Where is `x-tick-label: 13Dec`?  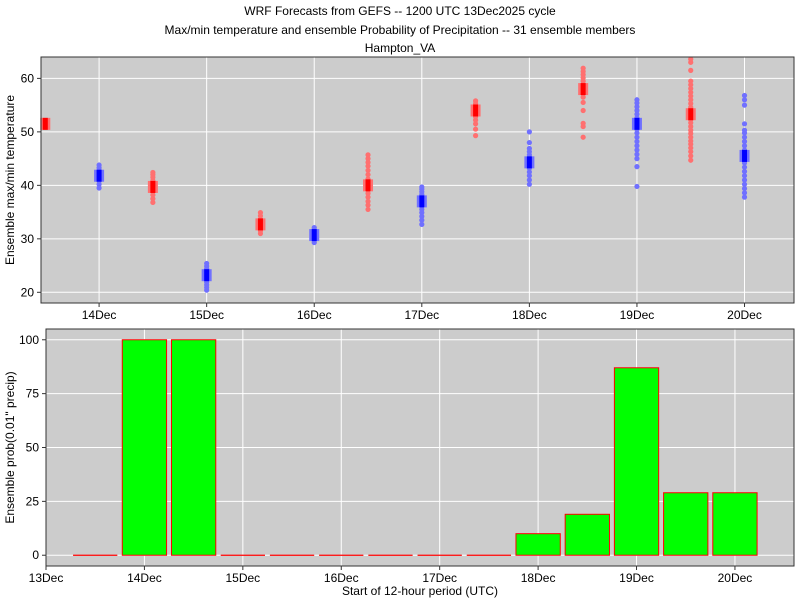
x-tick-label: 13Dec is located at coordinates (46, 578).